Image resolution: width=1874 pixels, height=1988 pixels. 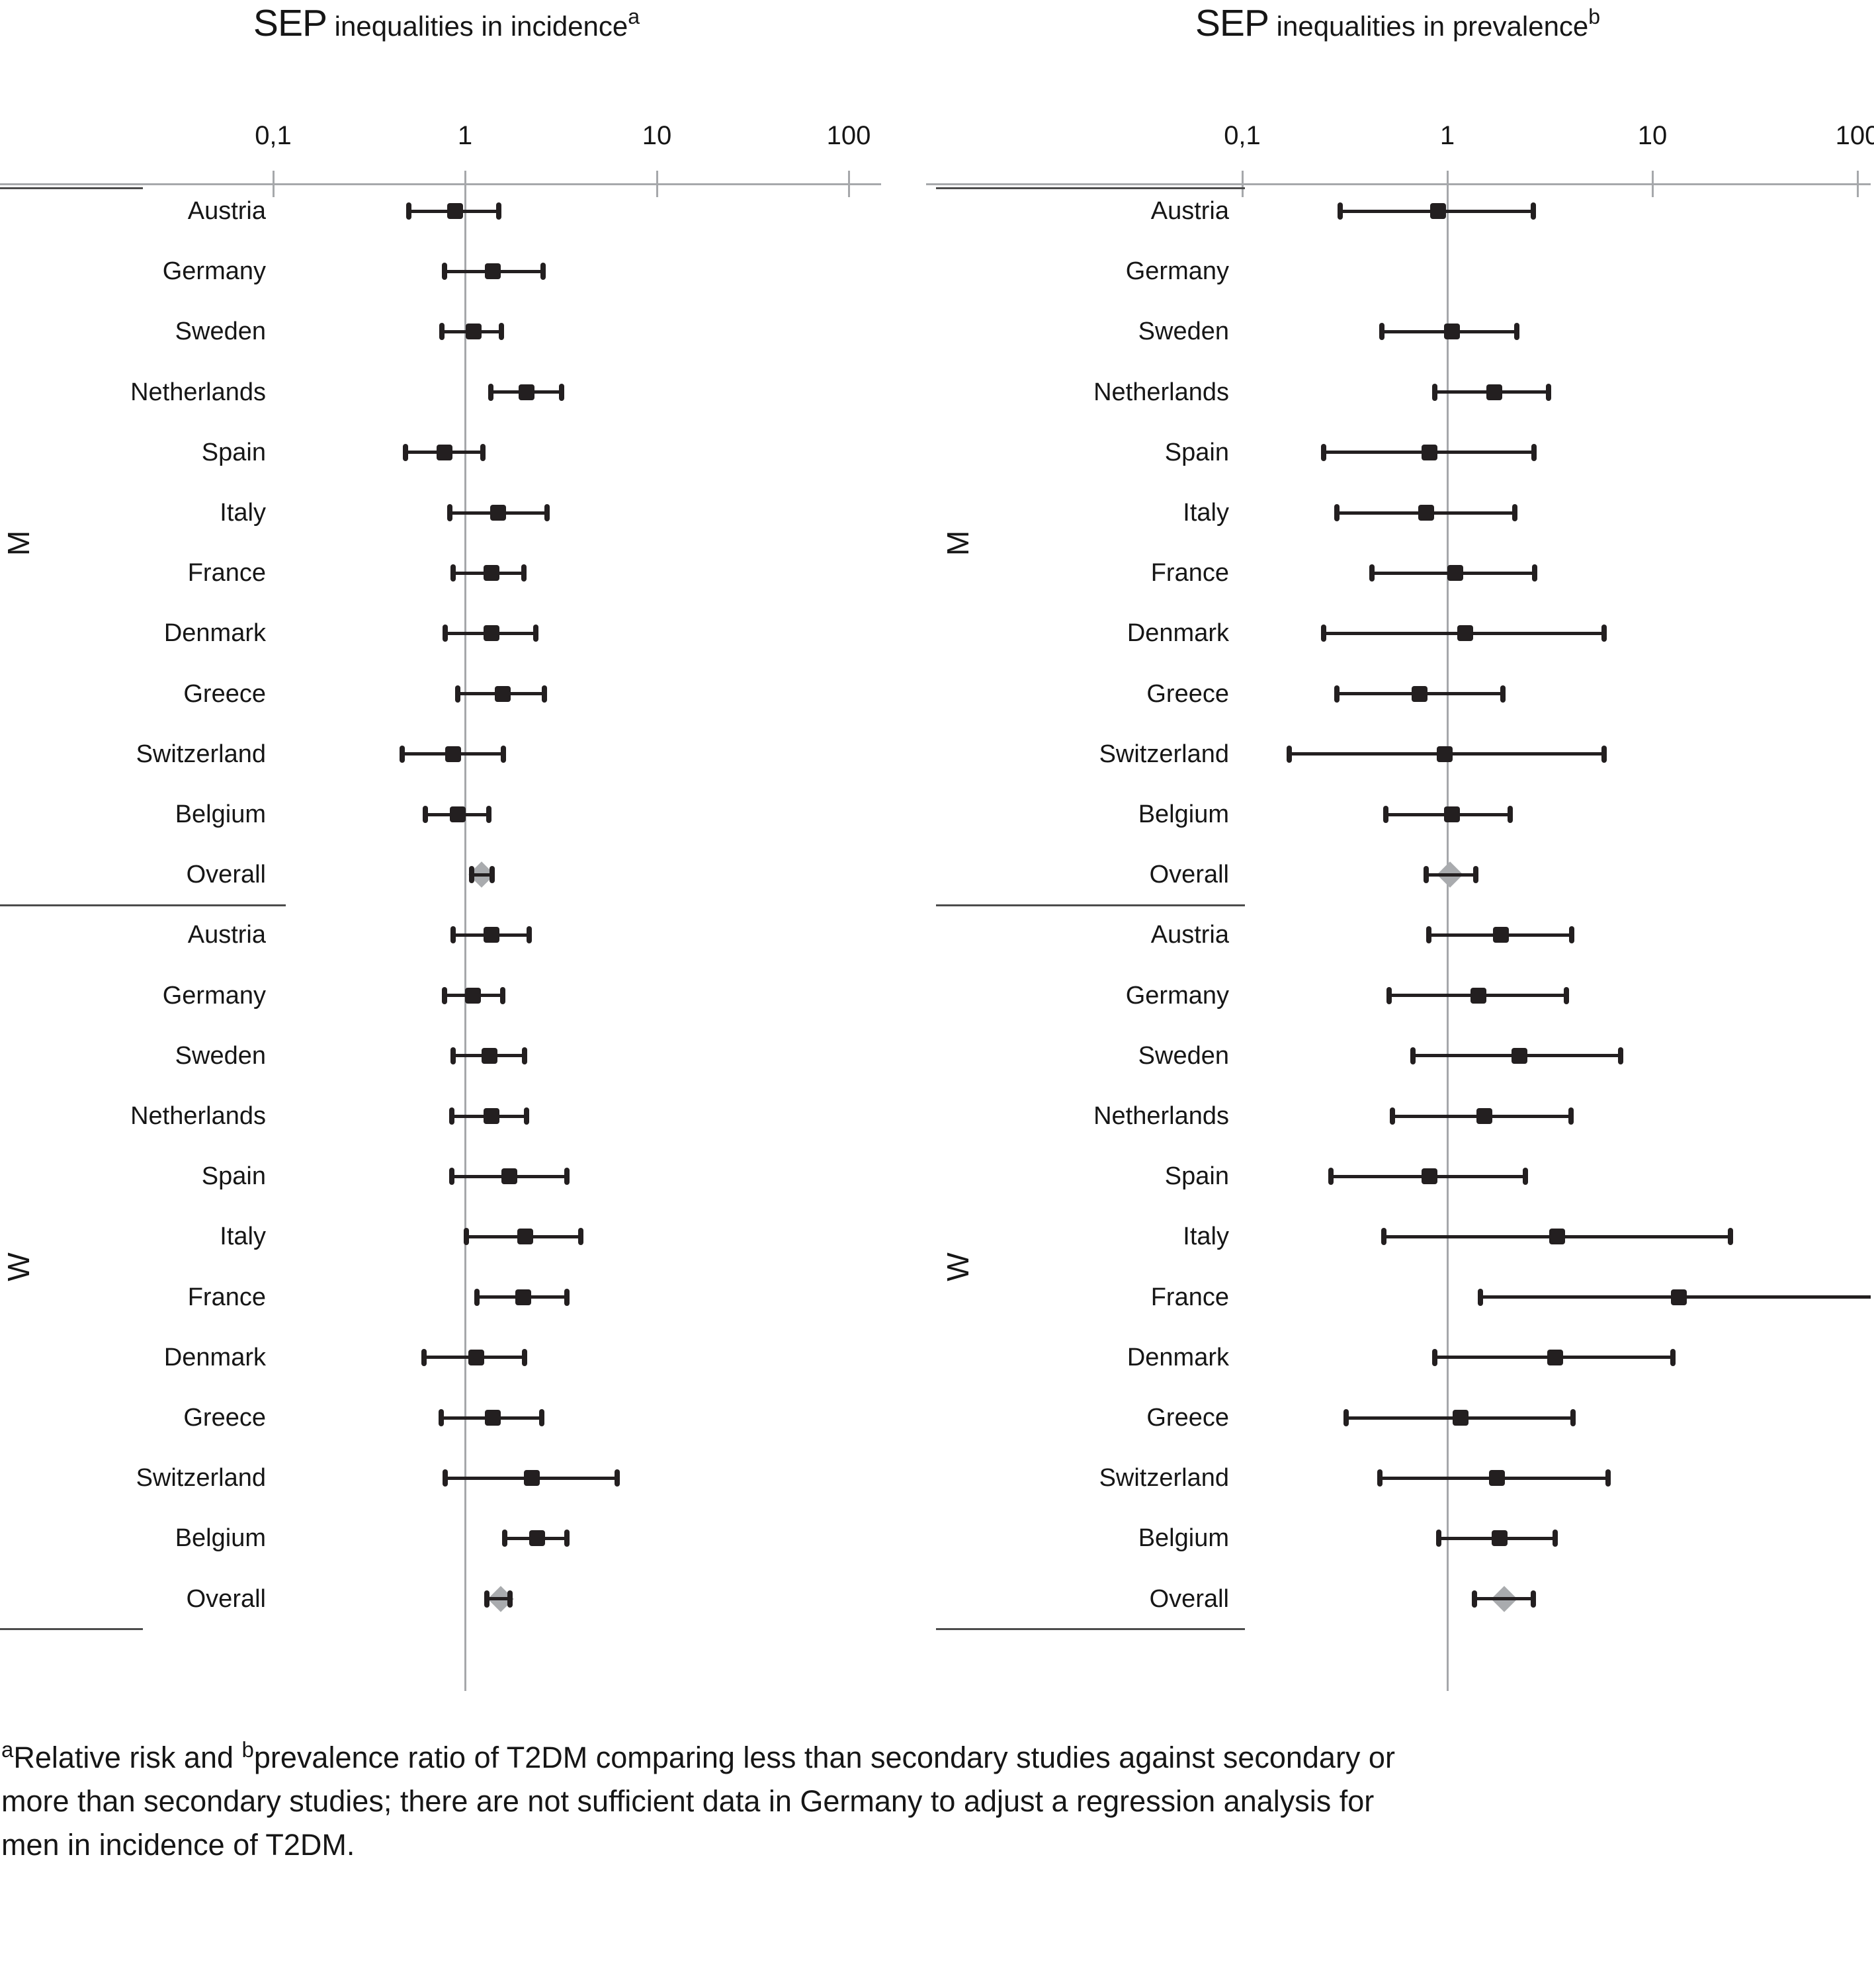 What do you see at coordinates (290, 23) in the screenshot?
I see `title-main: SEP` at bounding box center [290, 23].